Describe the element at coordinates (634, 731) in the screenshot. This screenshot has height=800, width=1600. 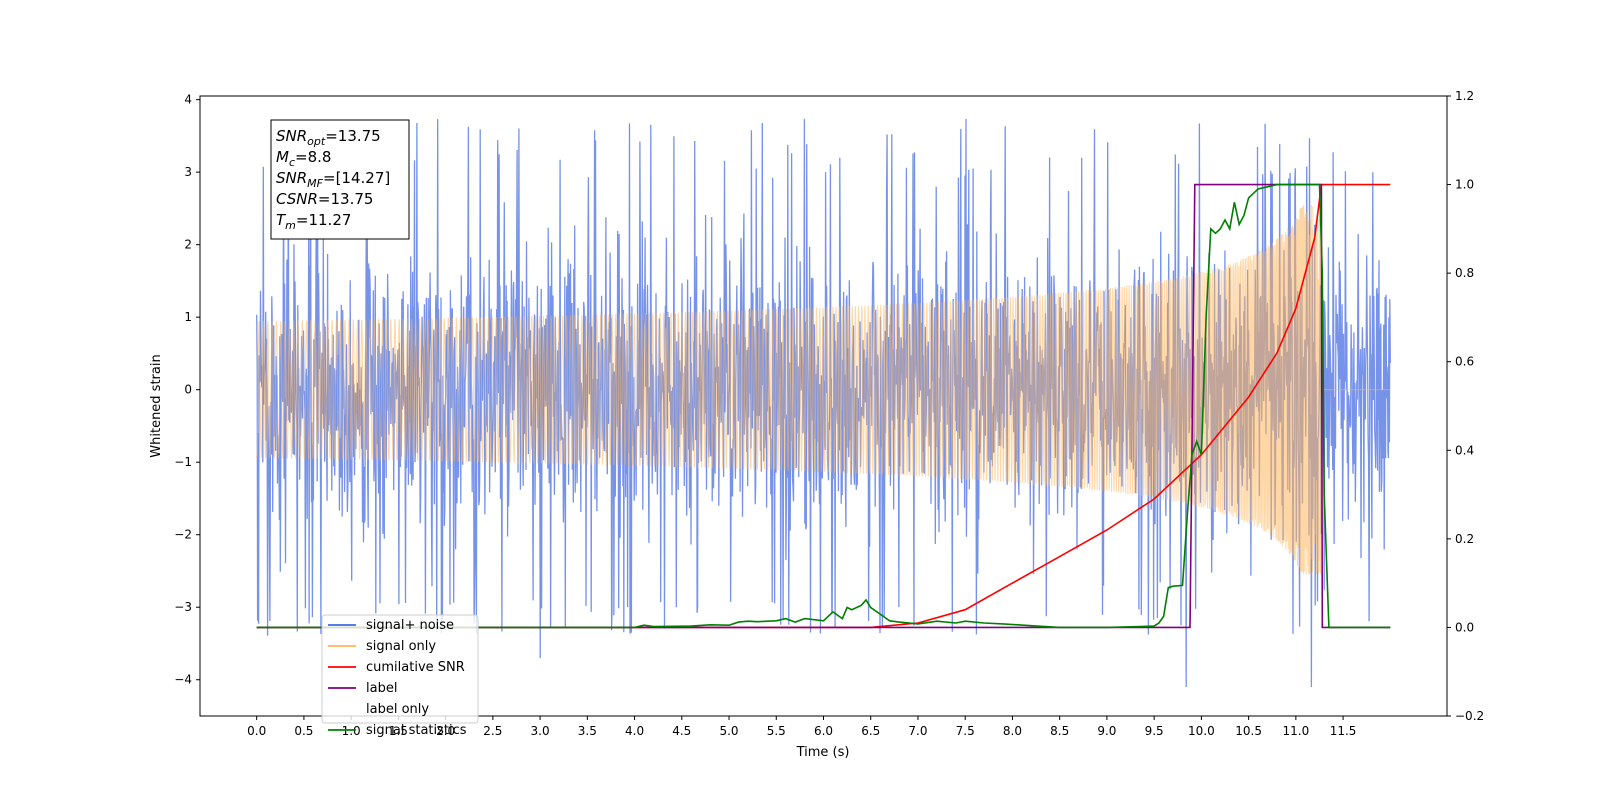
I see `x-tick-label: 4.0` at that location.